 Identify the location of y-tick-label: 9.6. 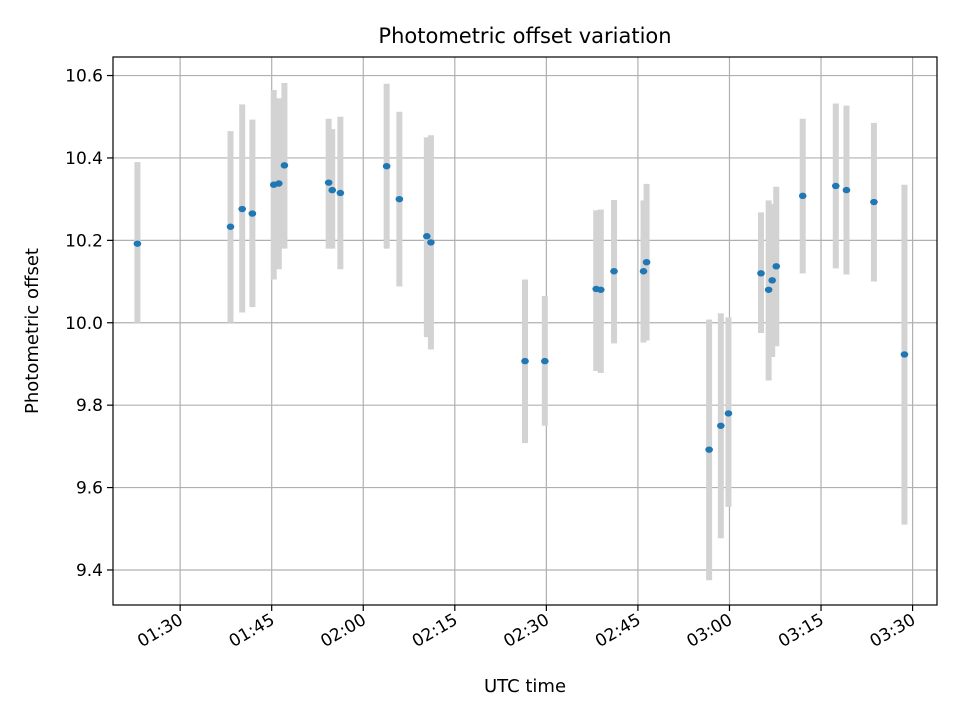
(89, 489).